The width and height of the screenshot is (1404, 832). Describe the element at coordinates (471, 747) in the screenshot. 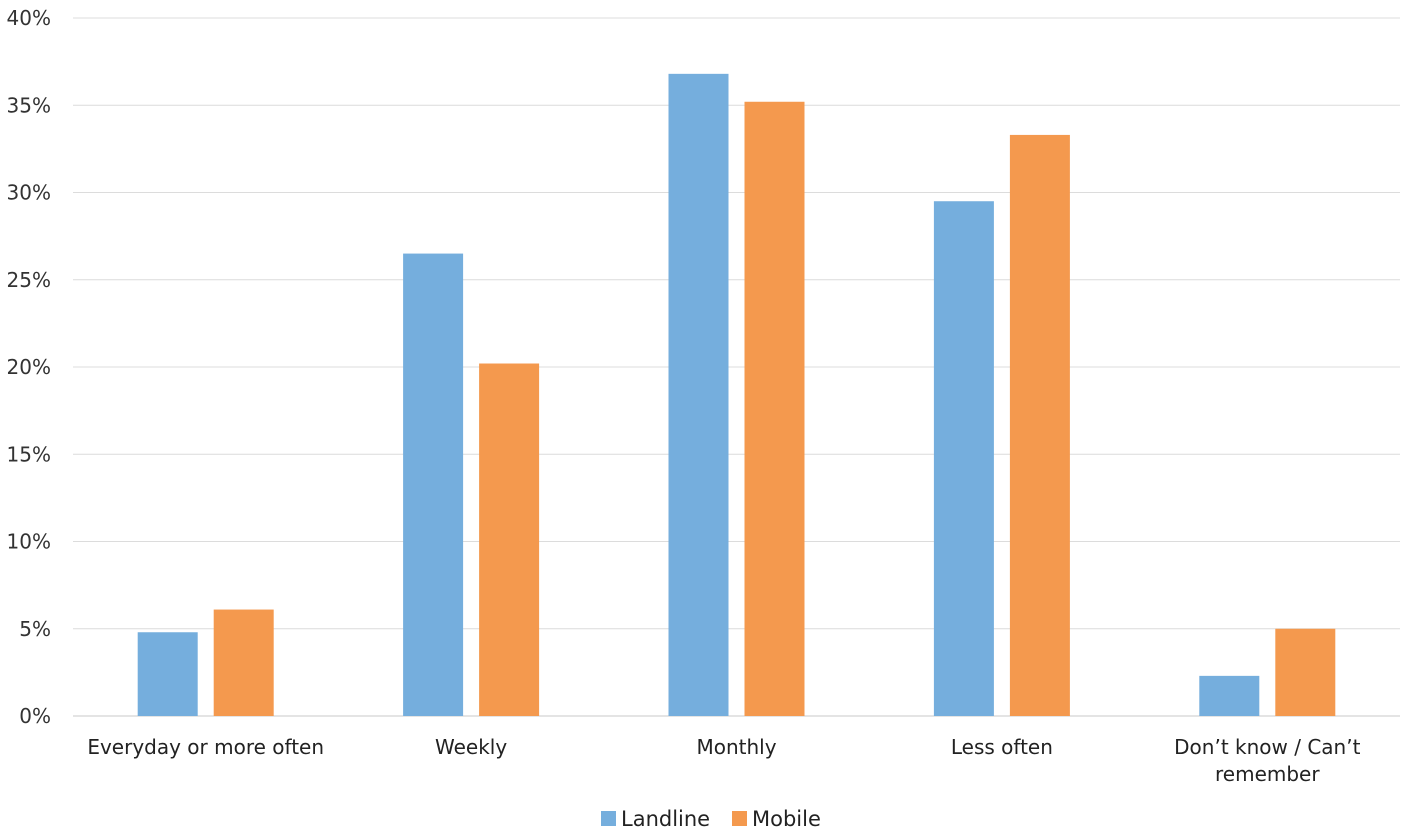

I see `x-tick-label: Weekly` at that location.